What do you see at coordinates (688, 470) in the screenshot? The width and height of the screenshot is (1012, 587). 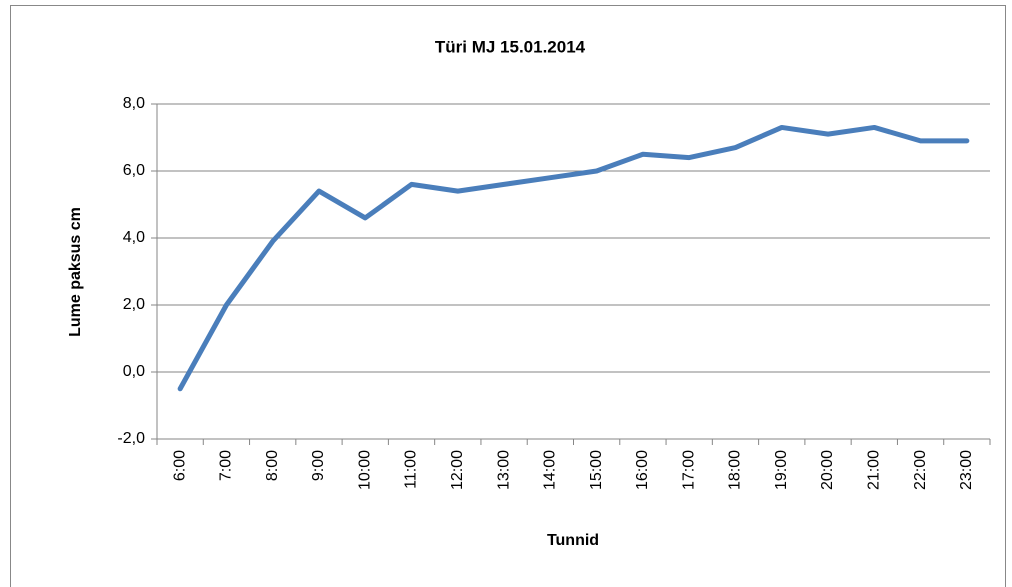 I see `x-tick-label: 17:00` at bounding box center [688, 470].